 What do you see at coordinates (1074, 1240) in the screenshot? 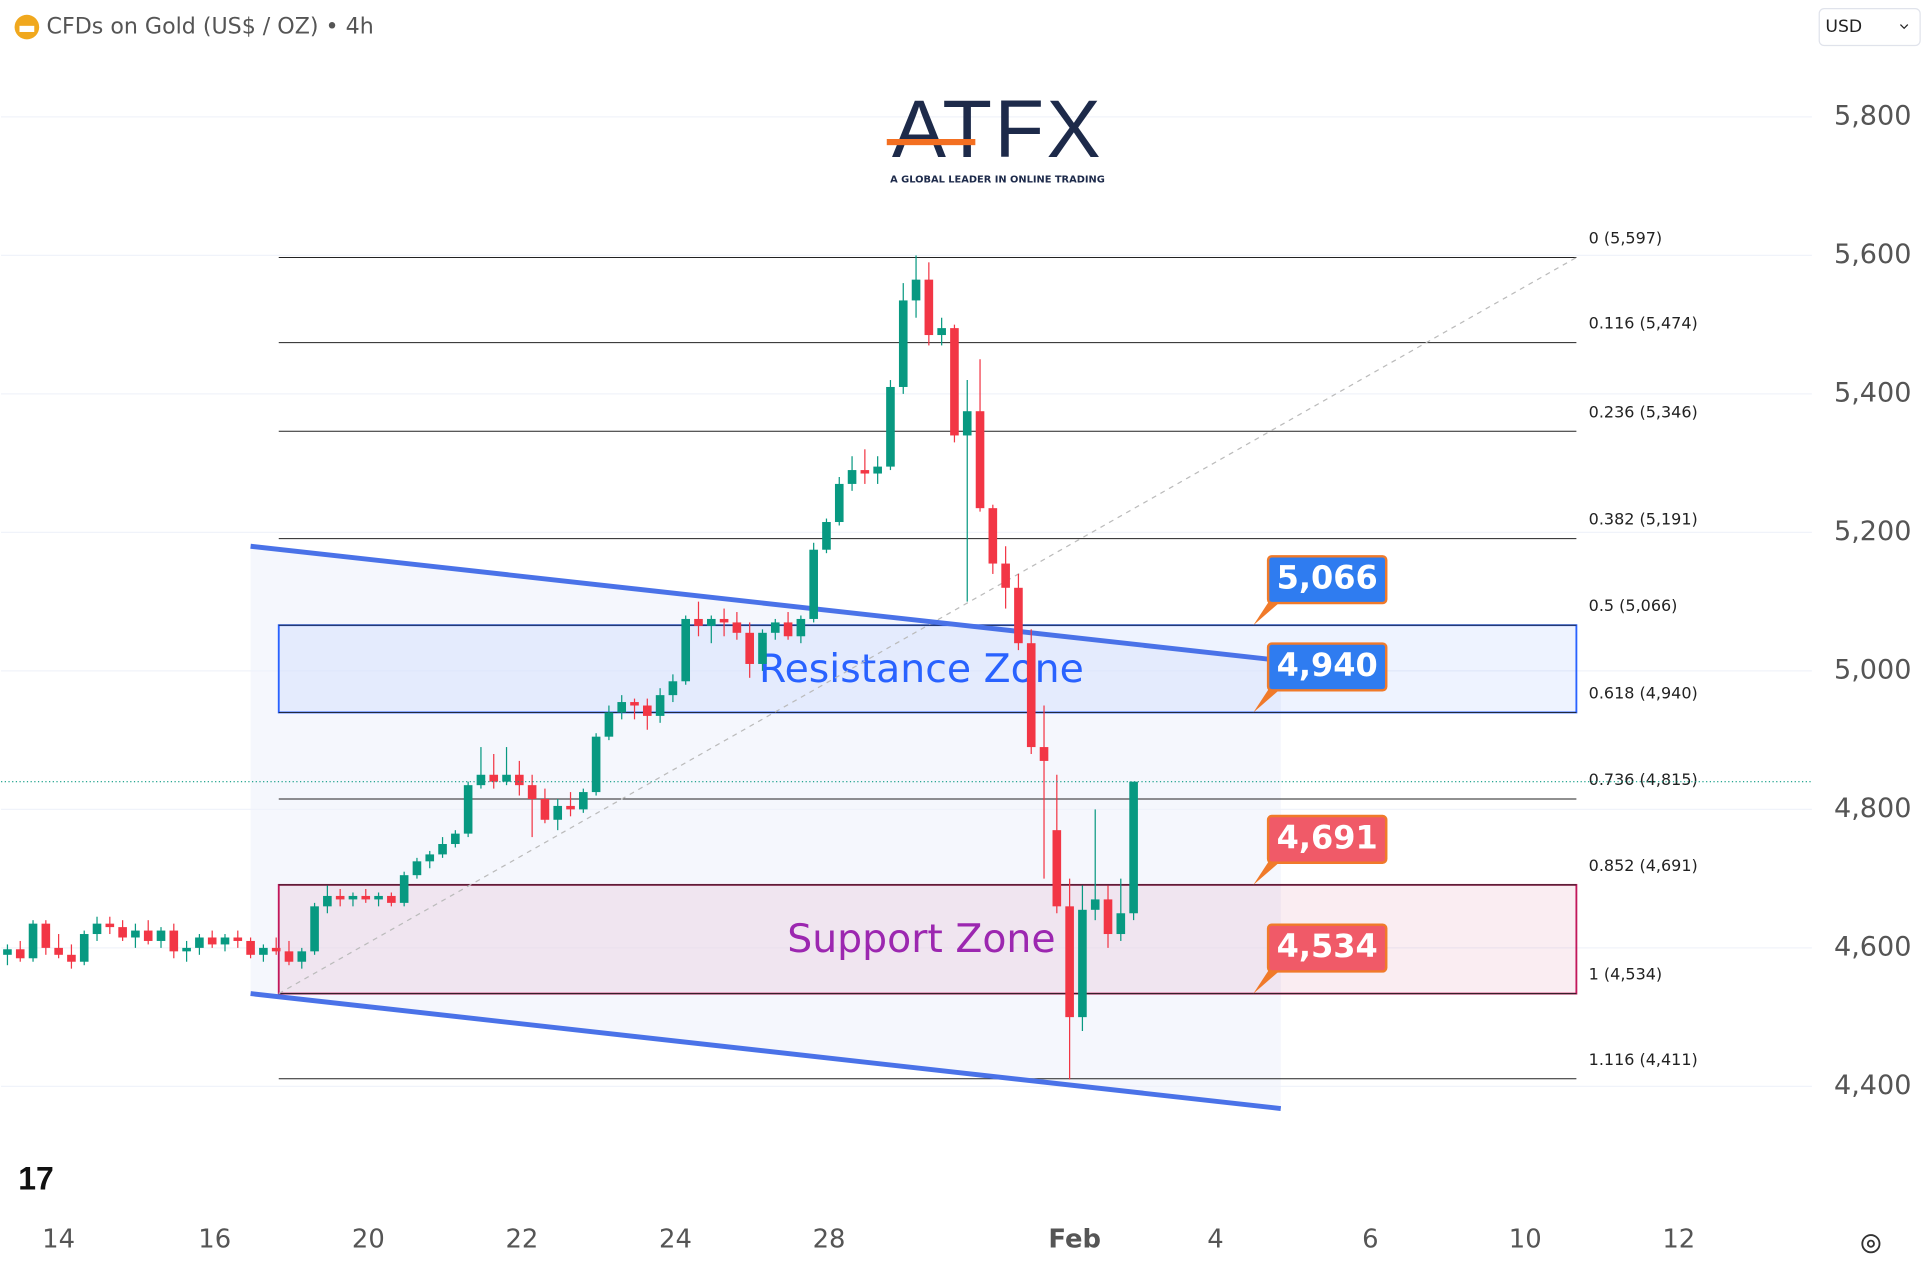
I see `x-tick-label: Feb` at bounding box center [1074, 1240].